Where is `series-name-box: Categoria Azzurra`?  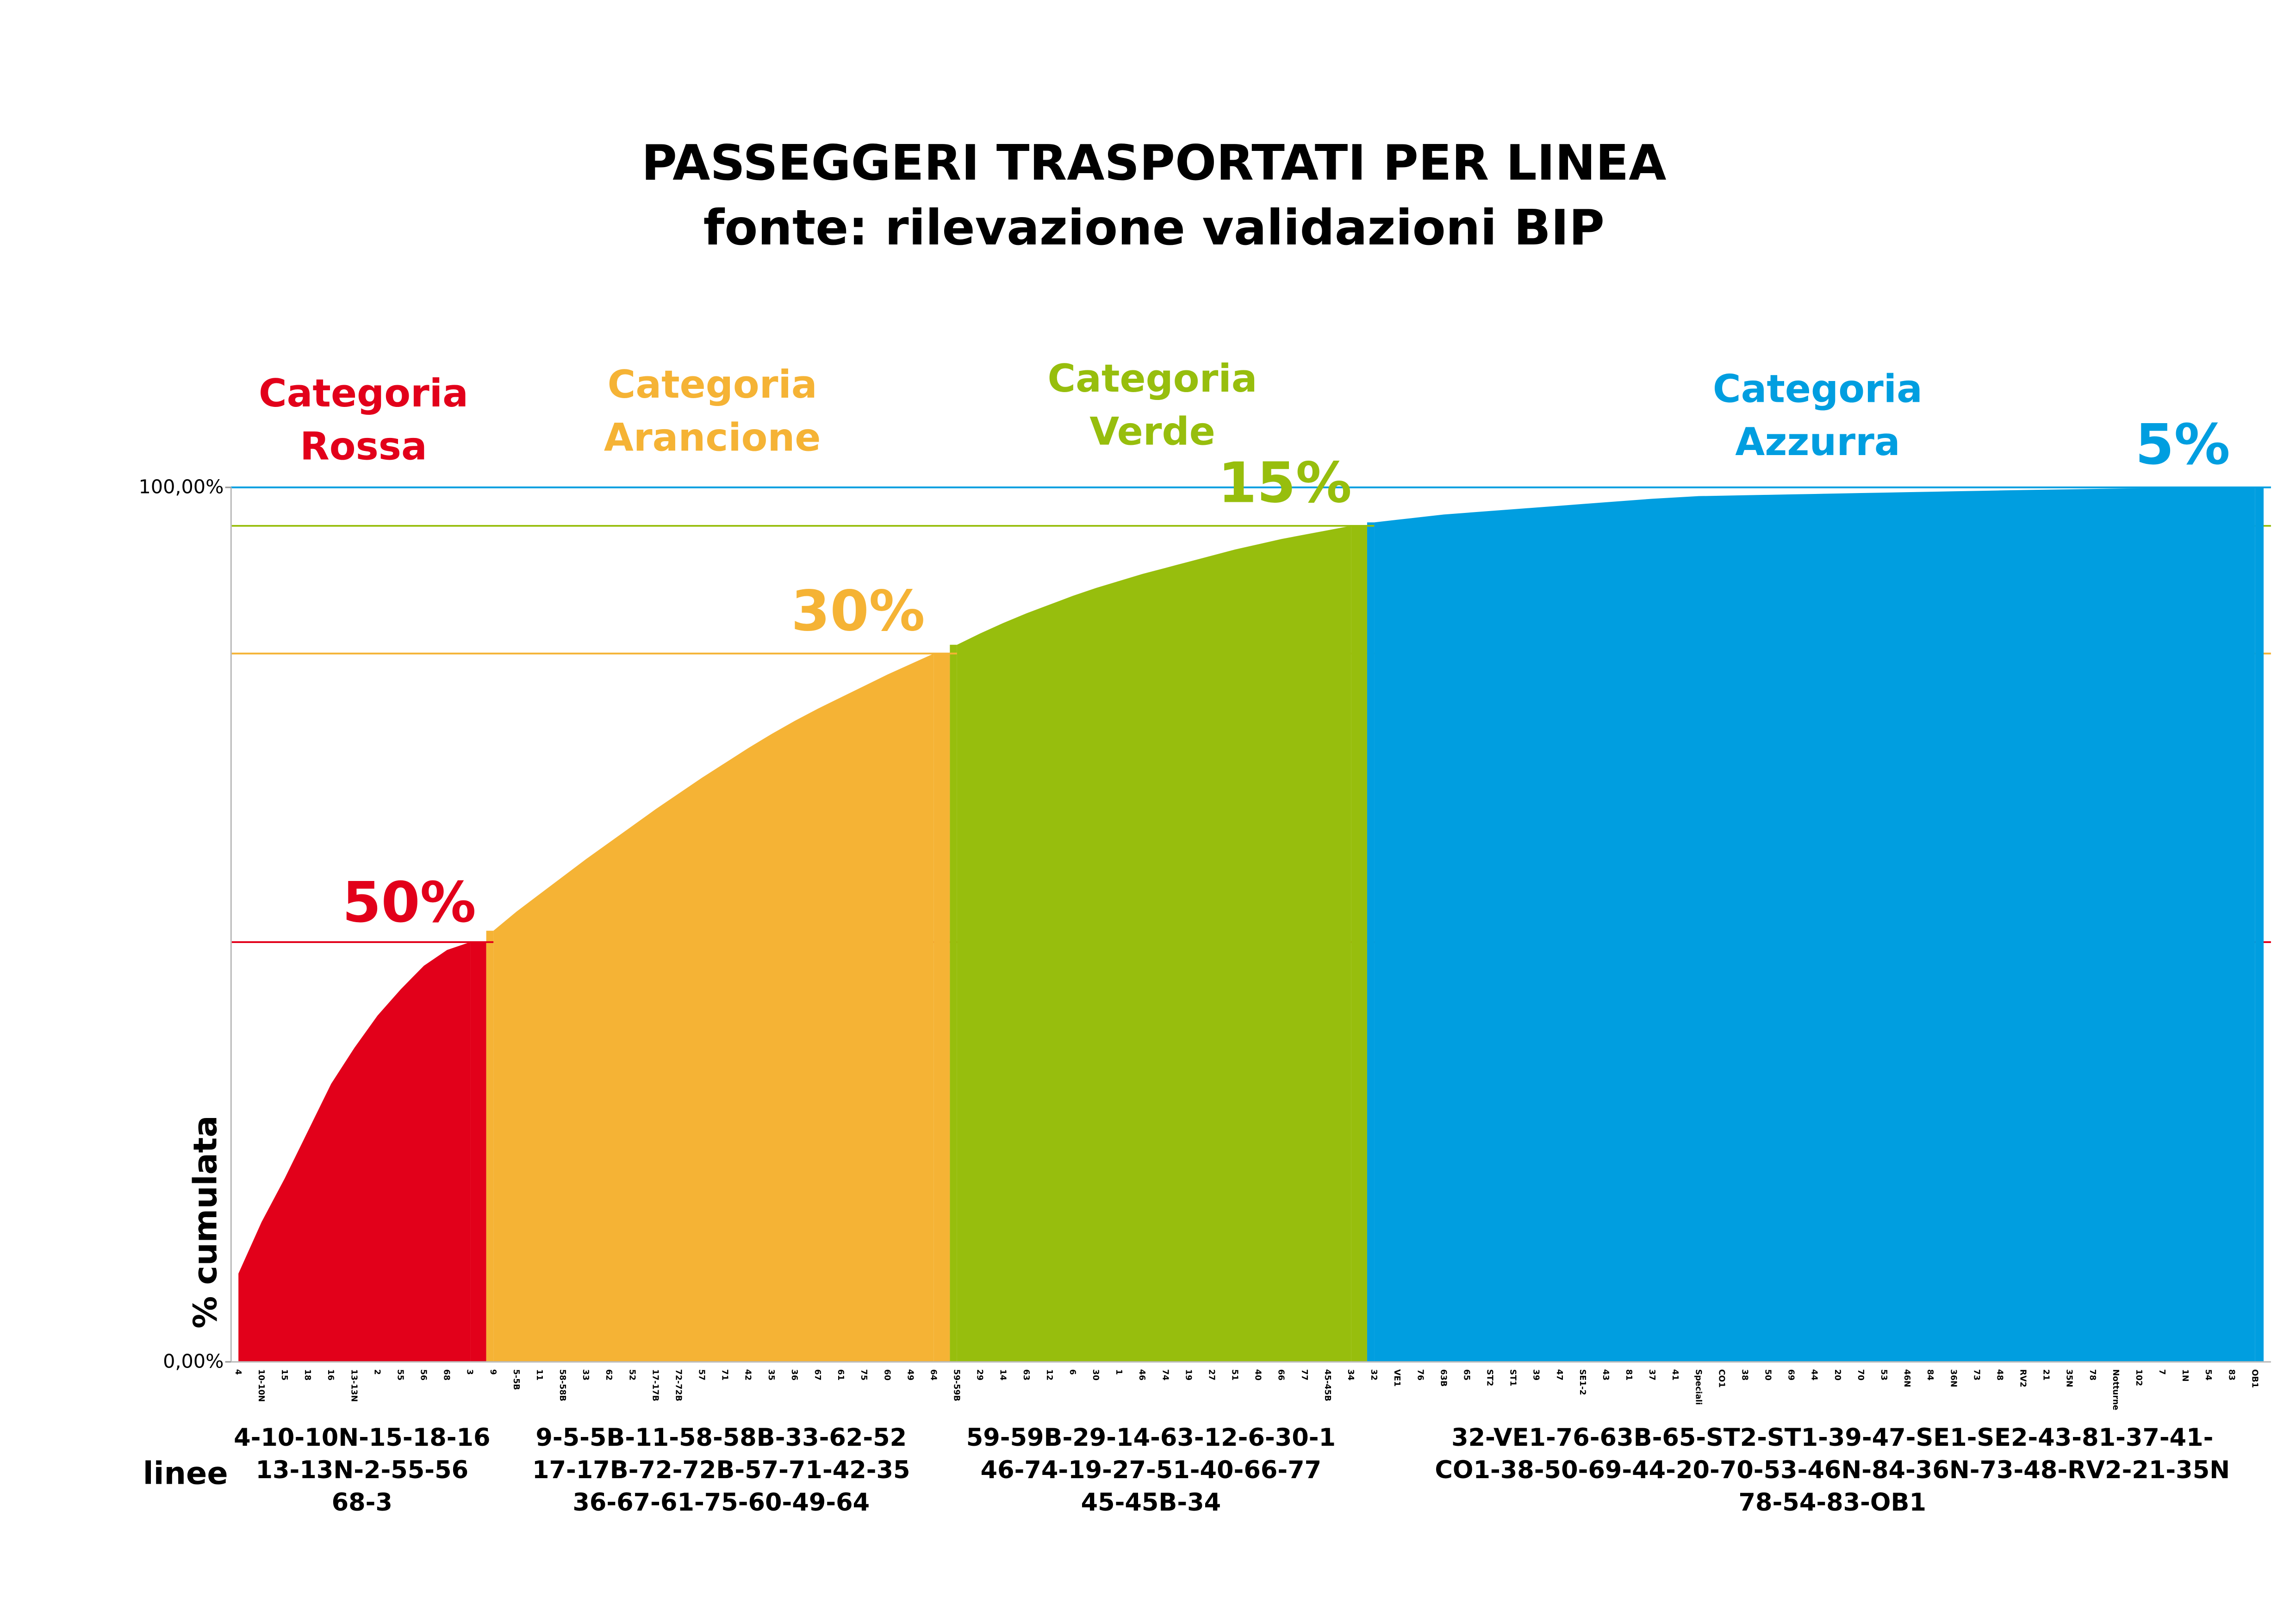
series-name-box: Categoria Azzurra is located at coordinates (1817, 417).